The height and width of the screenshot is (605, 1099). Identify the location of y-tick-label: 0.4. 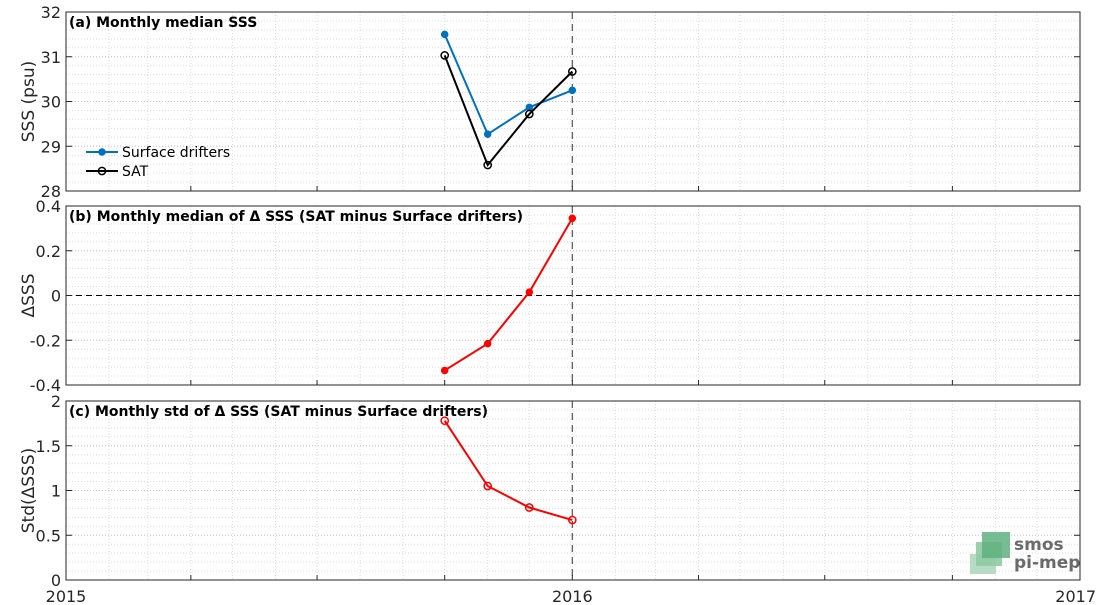
(48, 206).